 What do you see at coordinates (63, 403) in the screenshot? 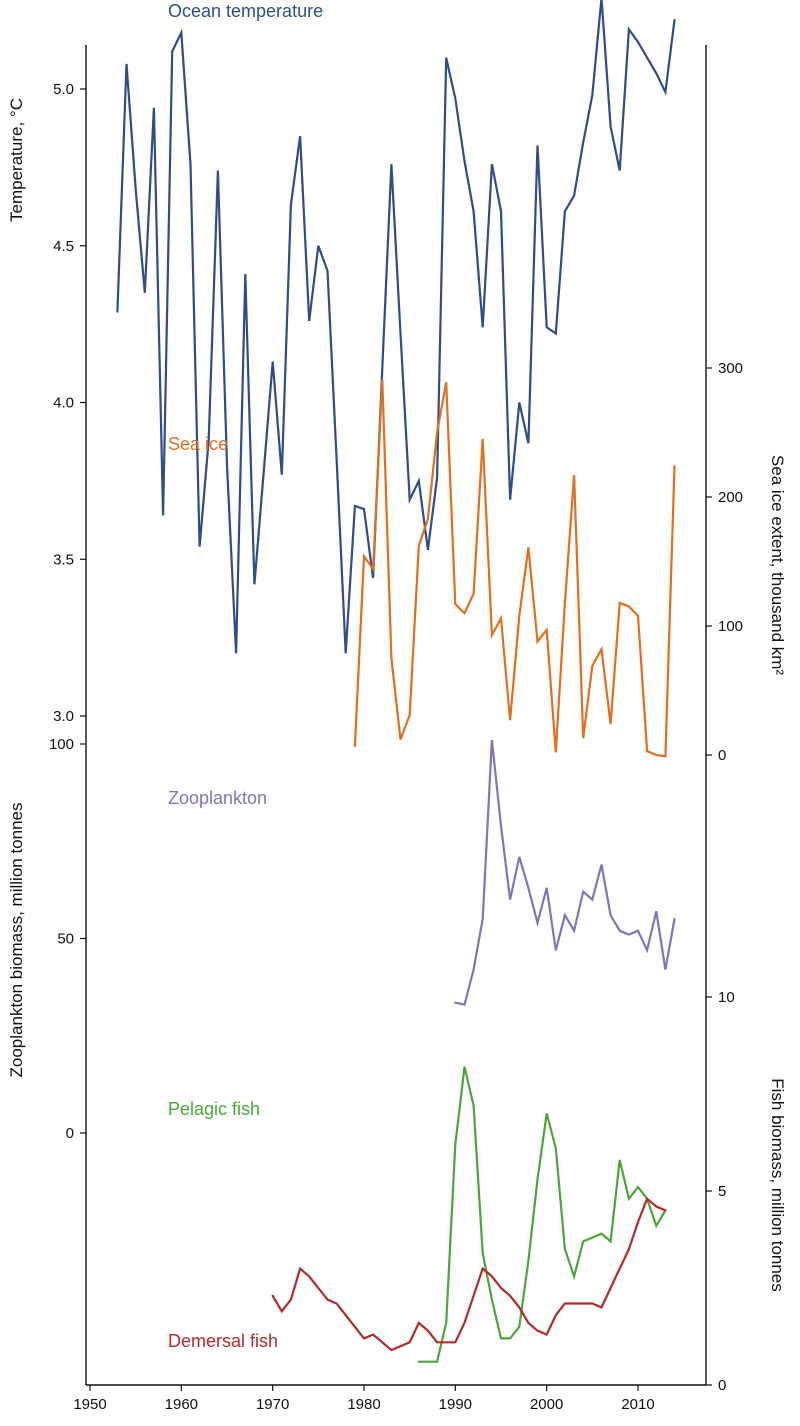
I see `temperature-y-tick-label: 4.0` at bounding box center [63, 403].